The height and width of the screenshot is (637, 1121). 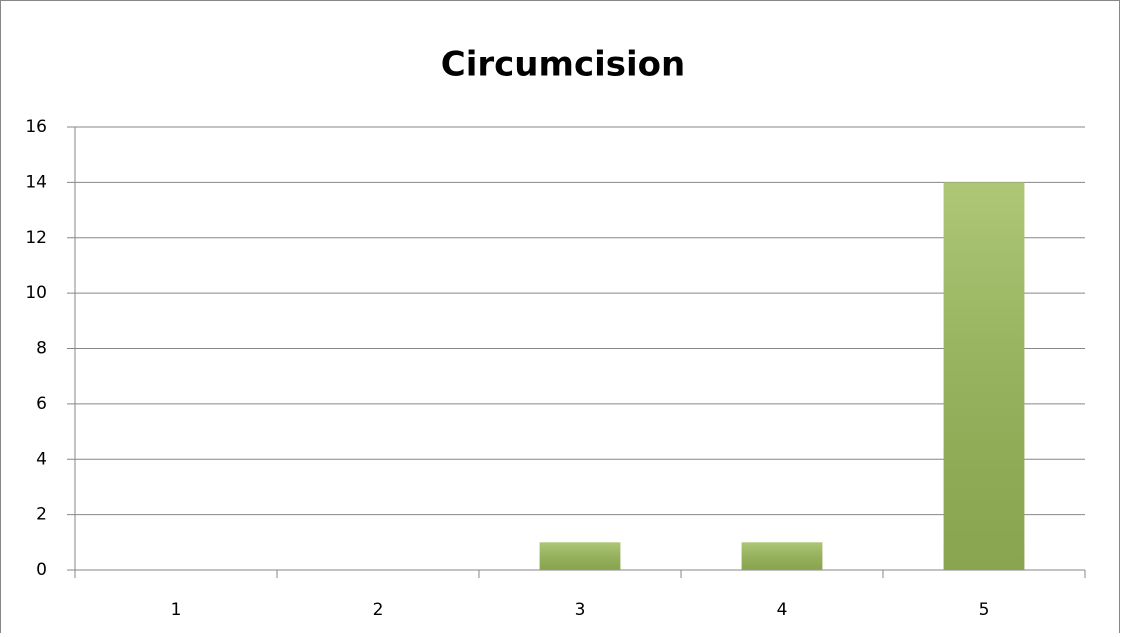 What do you see at coordinates (41, 459) in the screenshot?
I see `y-tick-label: 4` at bounding box center [41, 459].